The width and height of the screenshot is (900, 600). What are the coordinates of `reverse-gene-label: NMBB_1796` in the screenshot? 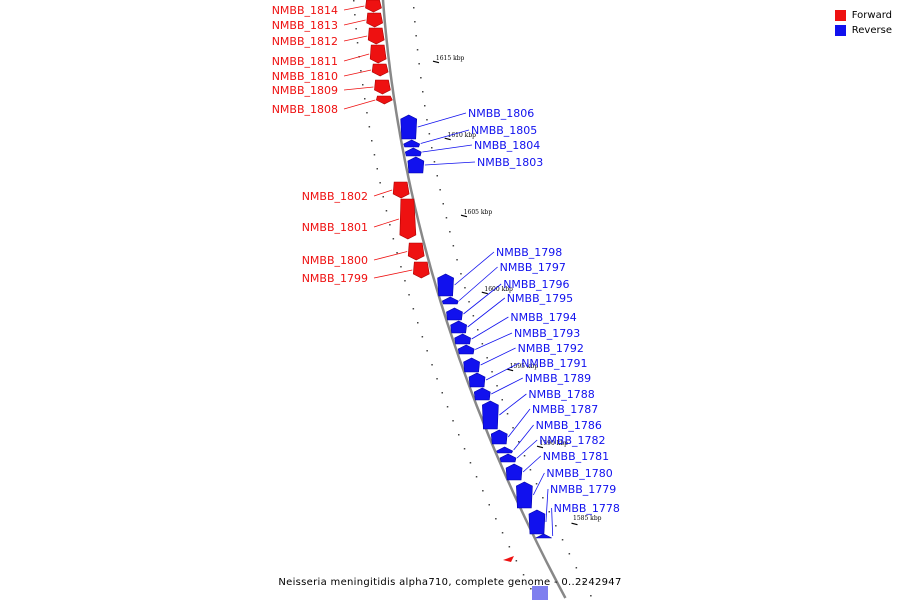 It's located at (536, 284).